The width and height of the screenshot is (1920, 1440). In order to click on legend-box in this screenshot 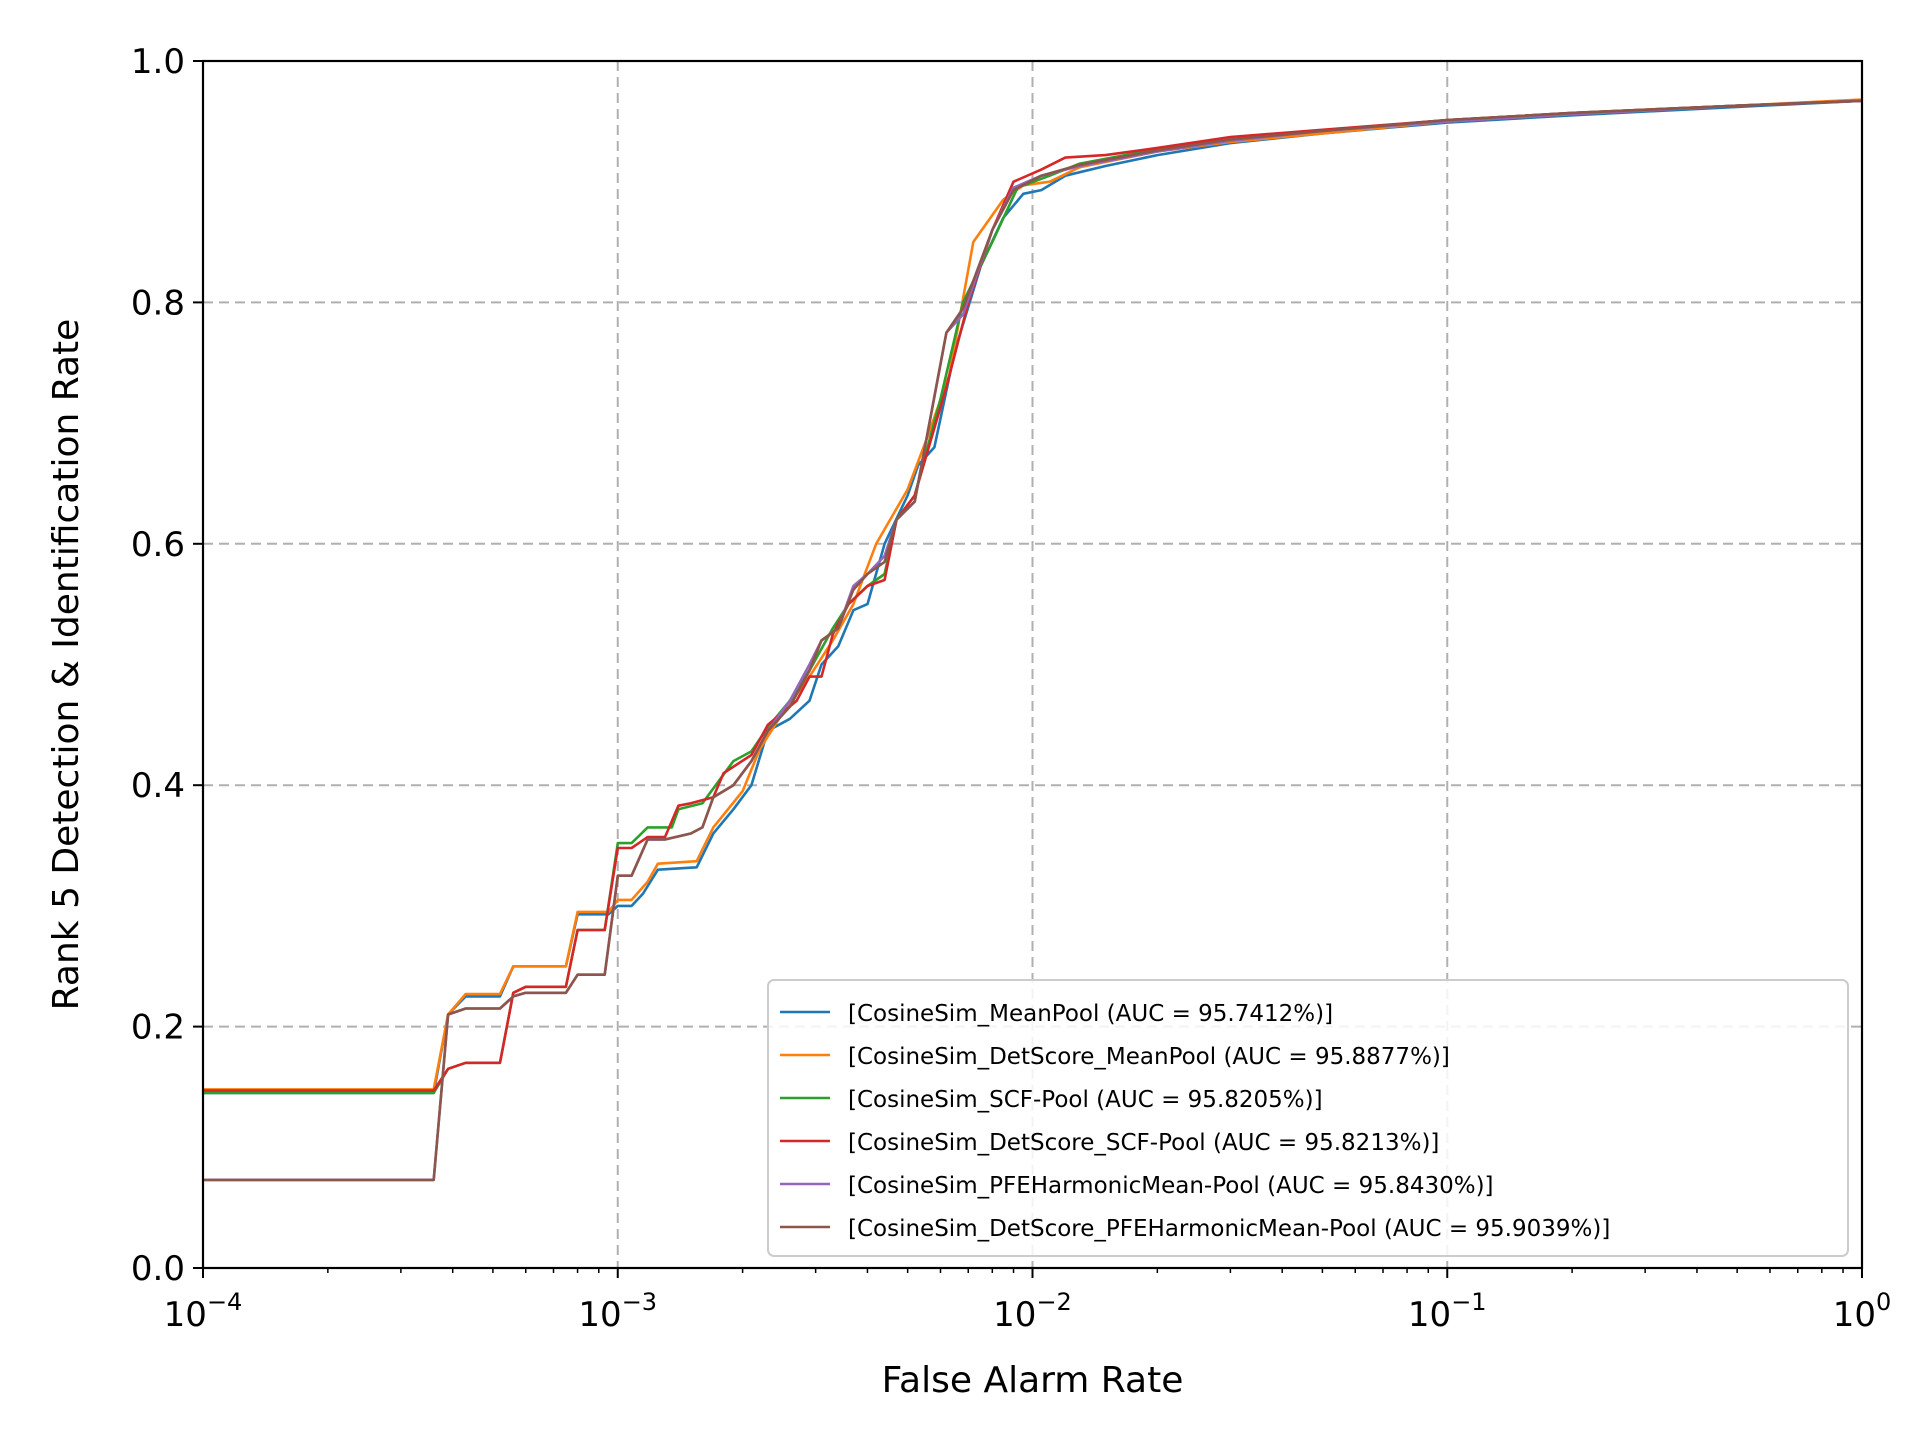, I will do `click(1308, 1118)`.